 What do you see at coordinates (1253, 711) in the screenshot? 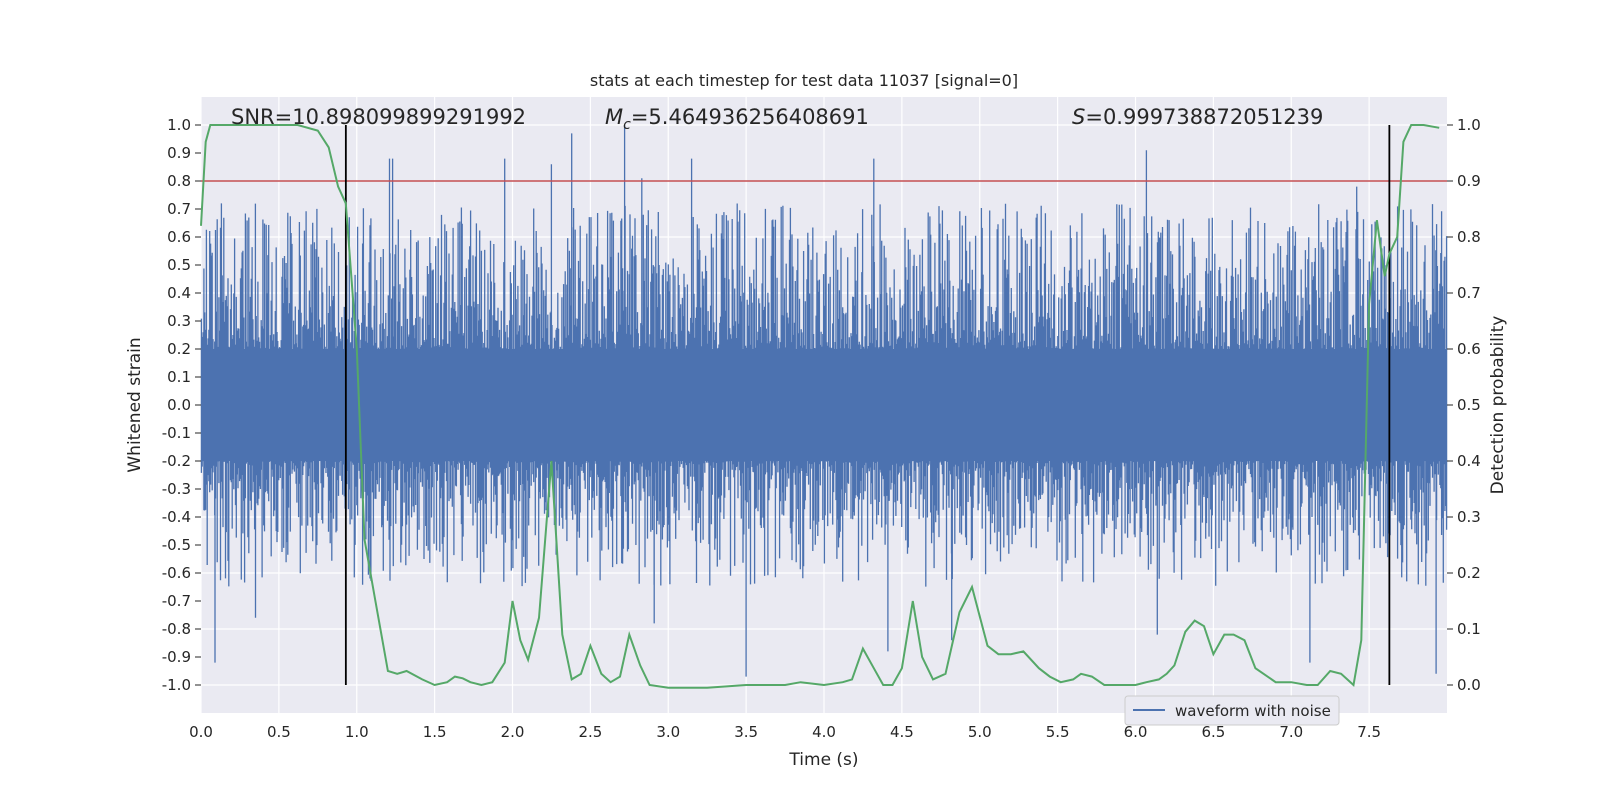
I see `legend-label: waveform with noise` at bounding box center [1253, 711].